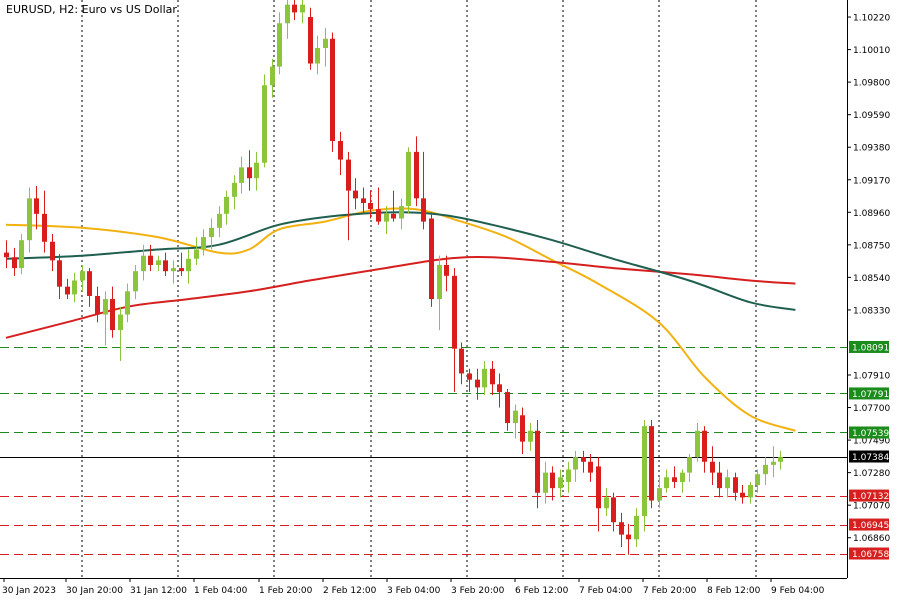  Describe the element at coordinates (871, 149) in the screenshot. I see `price-tick-label: 1.09380` at that location.